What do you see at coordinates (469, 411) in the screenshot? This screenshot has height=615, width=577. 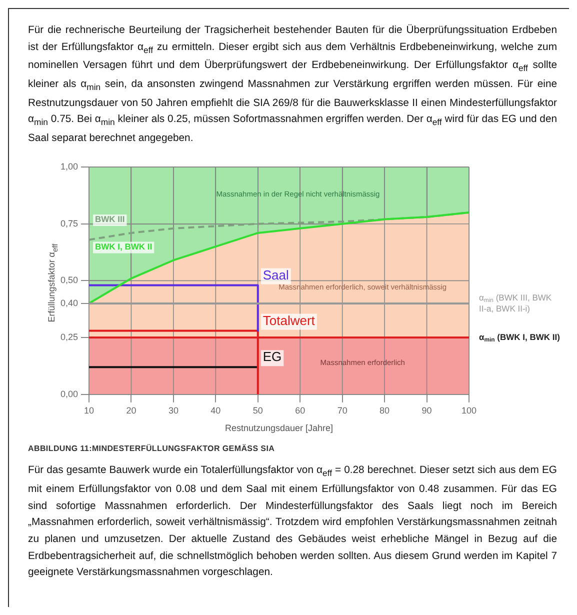 I see `x-tick-label: 100` at bounding box center [469, 411].